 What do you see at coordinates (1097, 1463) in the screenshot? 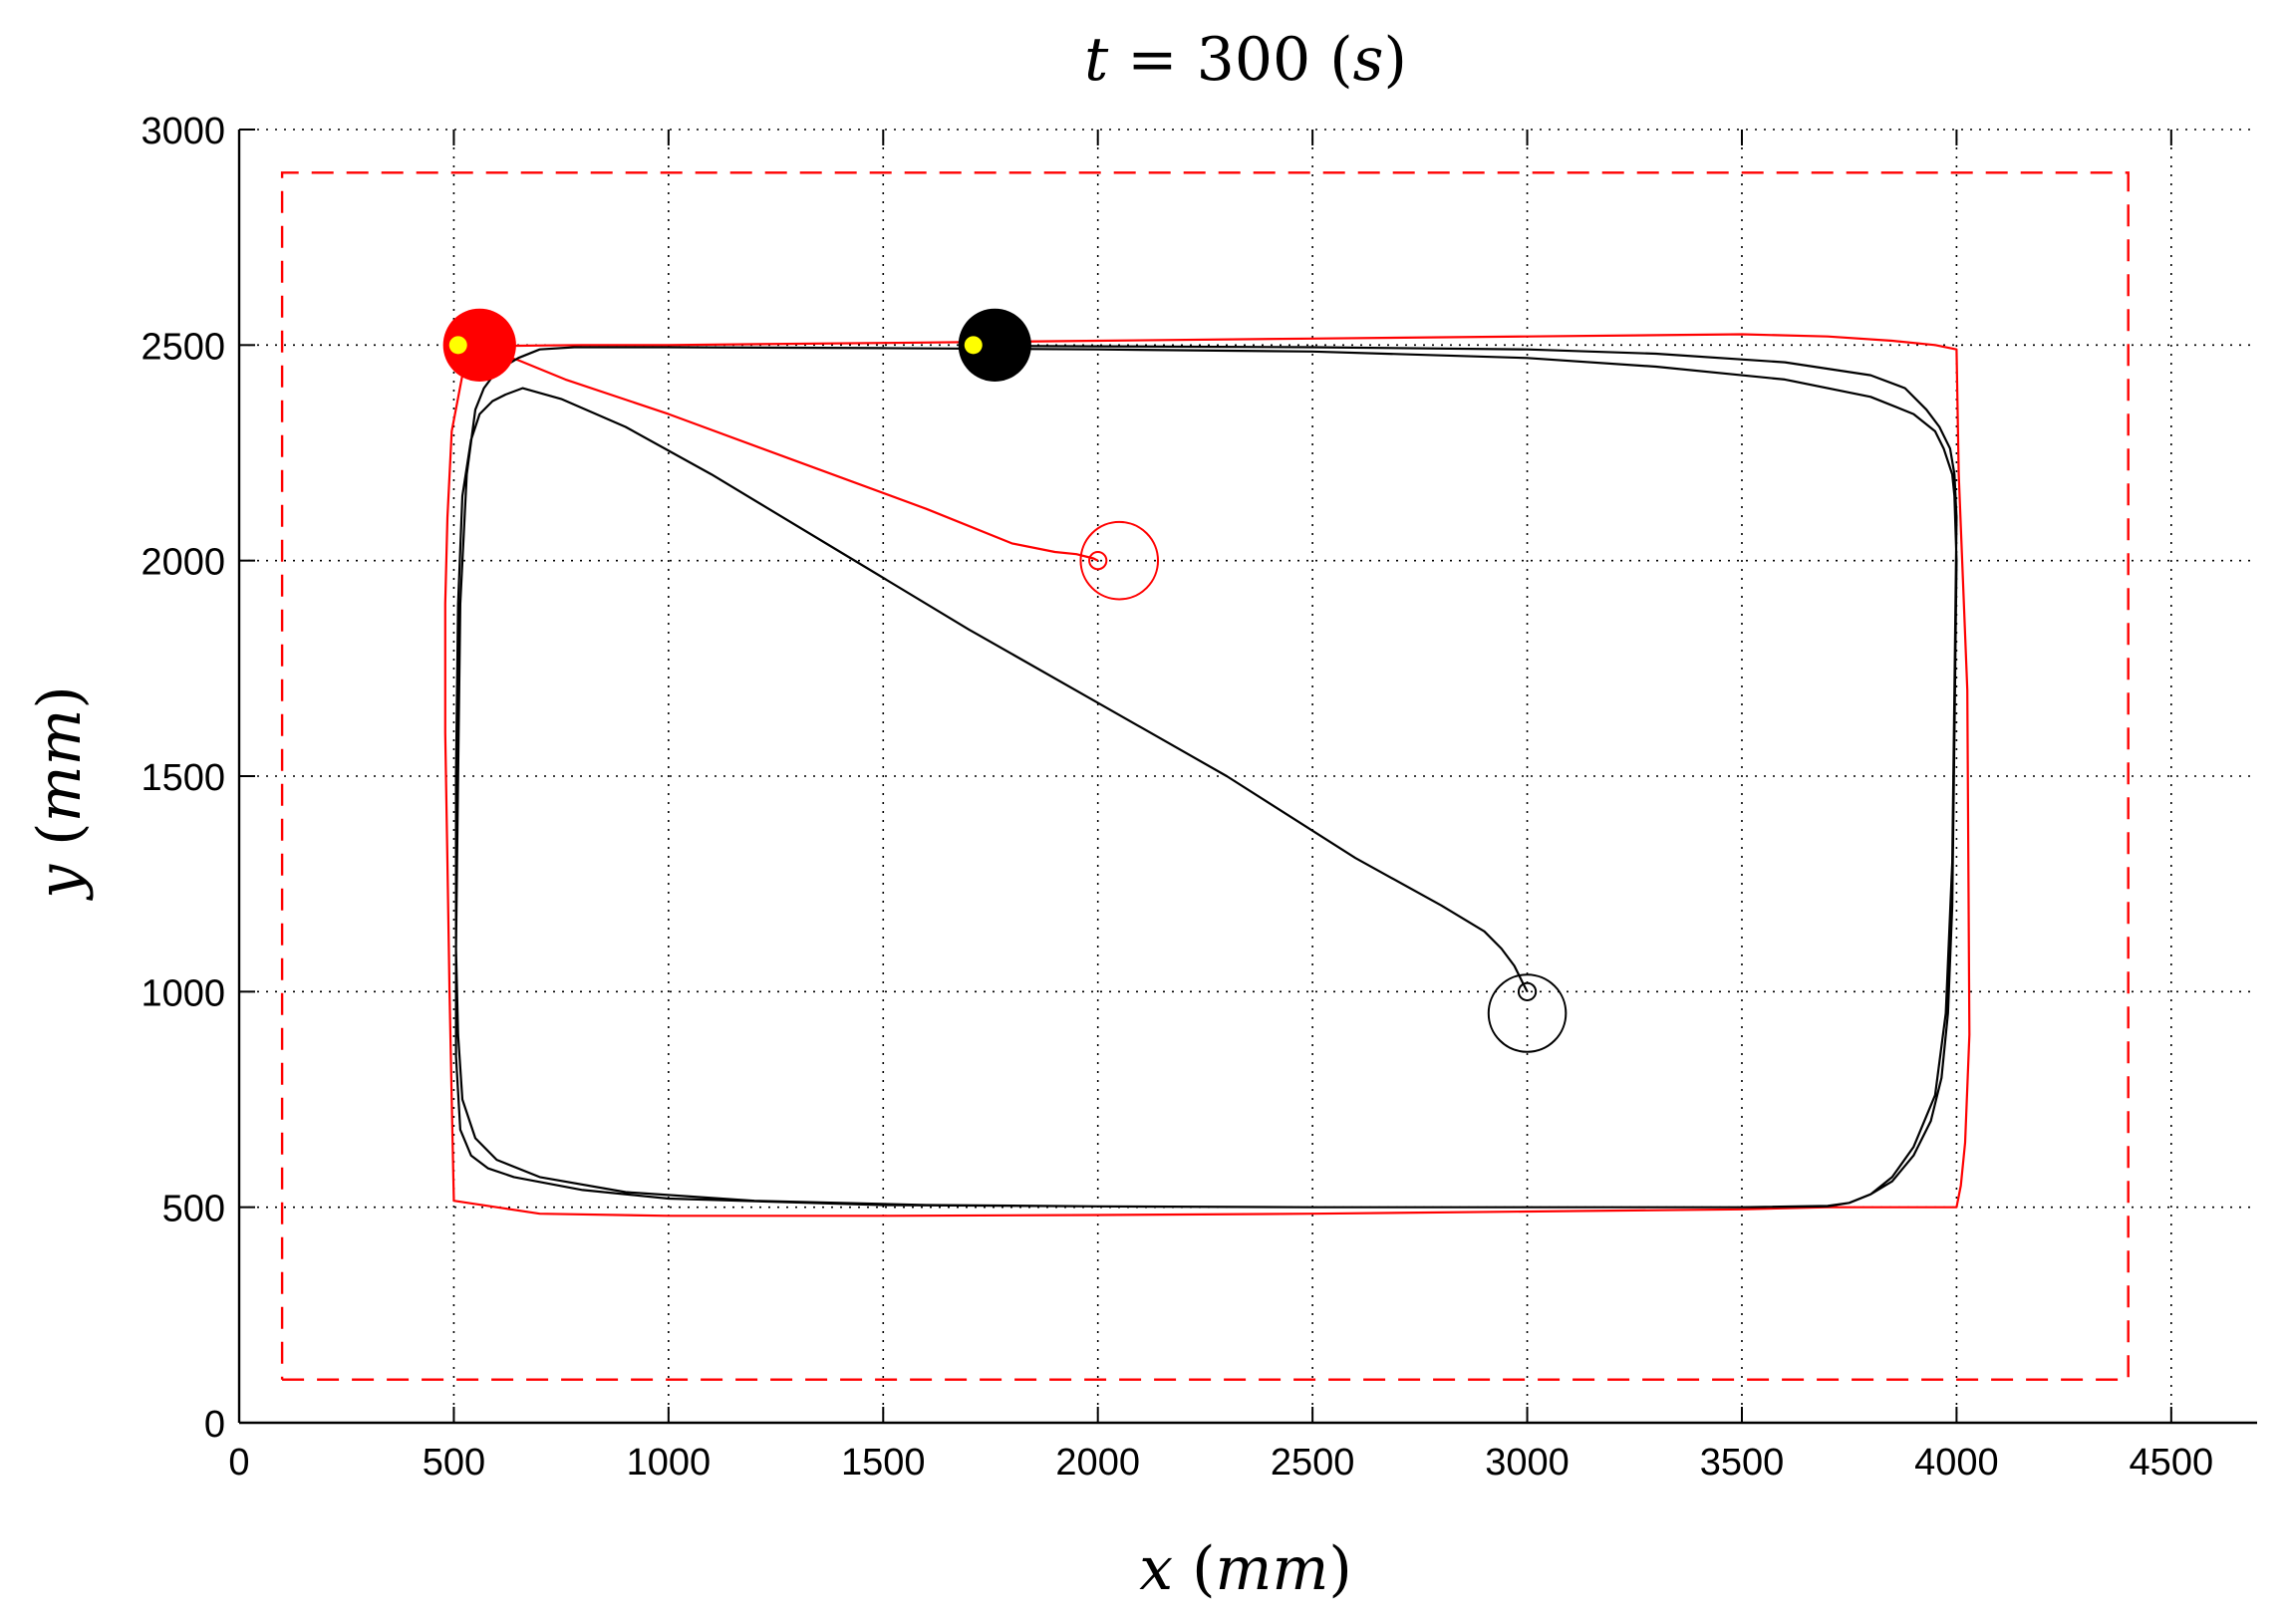
I see `x-tick-label-4: 2000` at bounding box center [1097, 1463].